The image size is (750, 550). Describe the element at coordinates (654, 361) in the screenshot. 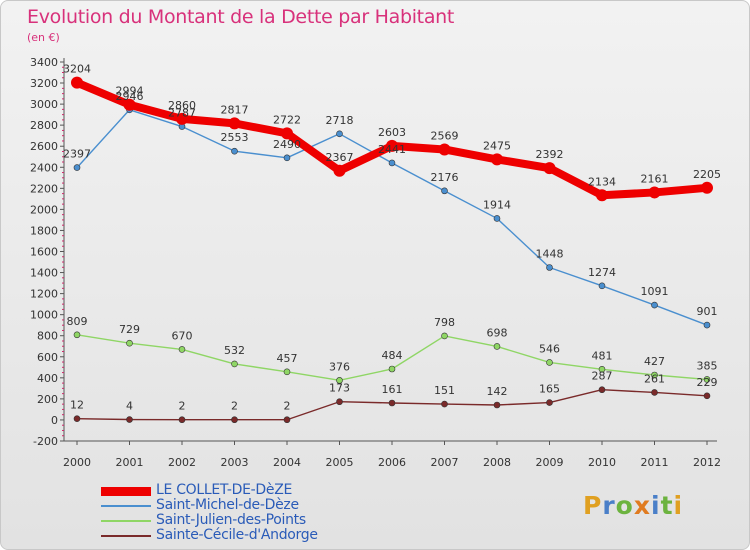

I see `data-label: 427` at that location.